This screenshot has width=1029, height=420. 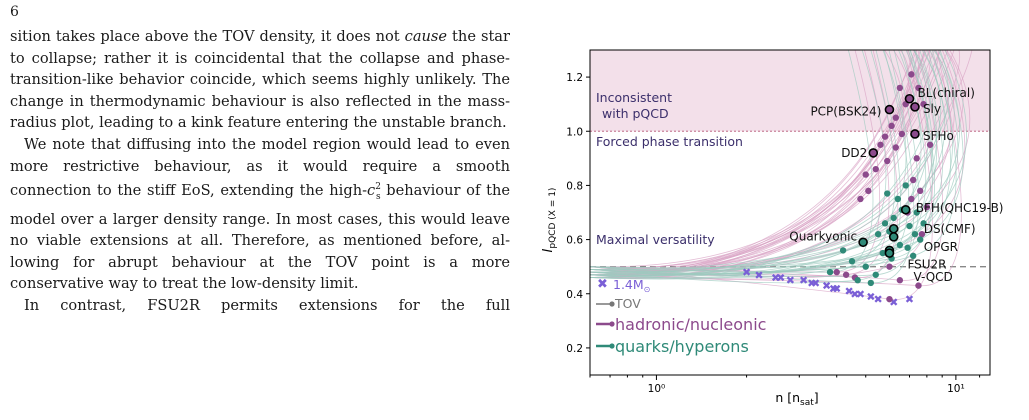 What do you see at coordinates (682, 346) in the screenshot?
I see `legend-label-quarks: quarks/hyperons` at bounding box center [682, 346].